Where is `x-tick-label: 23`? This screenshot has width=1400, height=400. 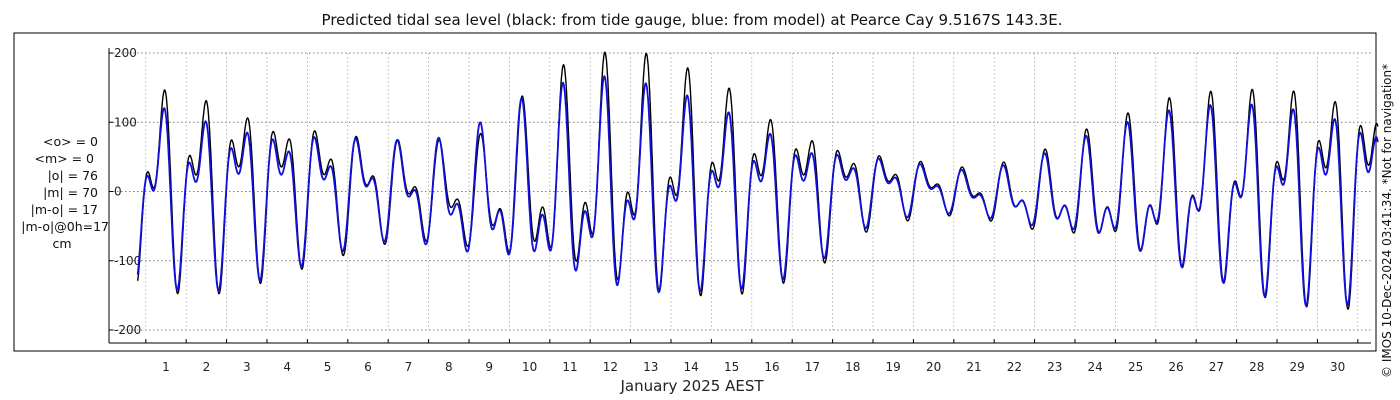 x-tick-label: 23 is located at coordinates (1054, 367).